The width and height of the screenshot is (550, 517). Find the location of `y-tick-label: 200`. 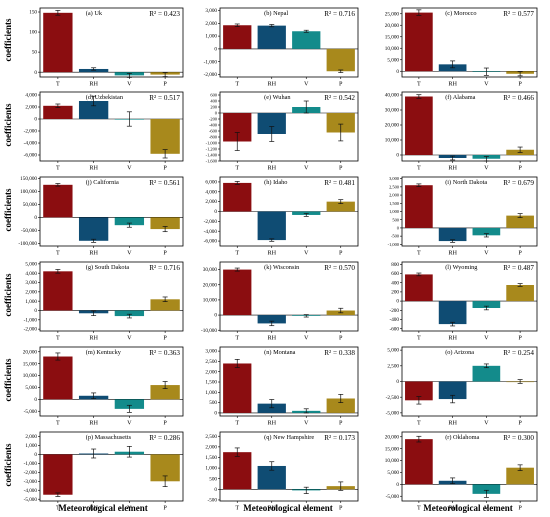

y-tick-label: 200 is located at coordinates (213, 107).